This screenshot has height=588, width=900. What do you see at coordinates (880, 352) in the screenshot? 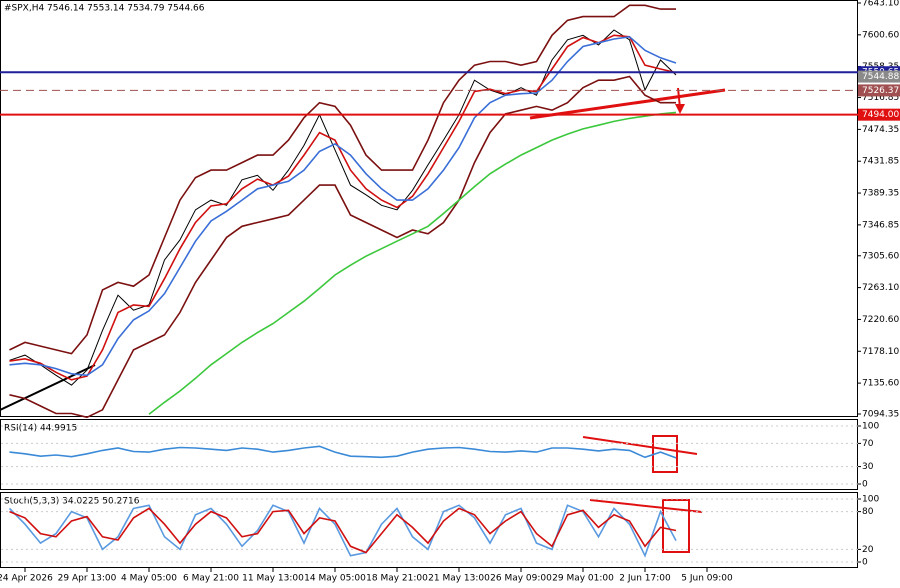
I see `y-tick-label: 7178.10` at bounding box center [880, 352].